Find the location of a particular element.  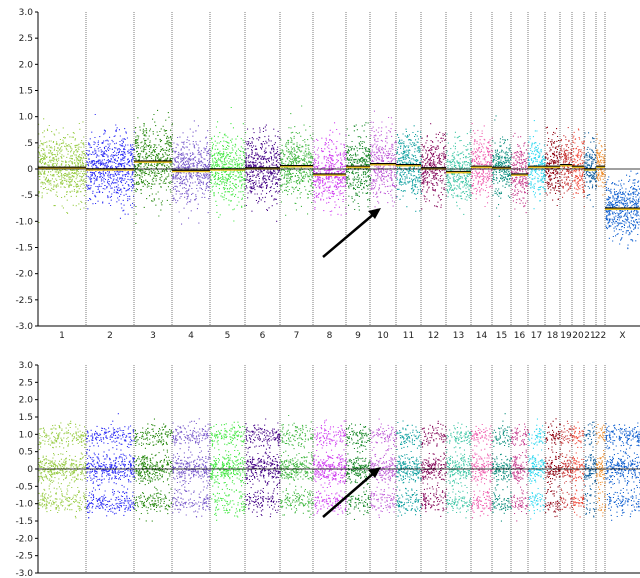

y-tick-label: -1.0 is located at coordinates (24, 505).